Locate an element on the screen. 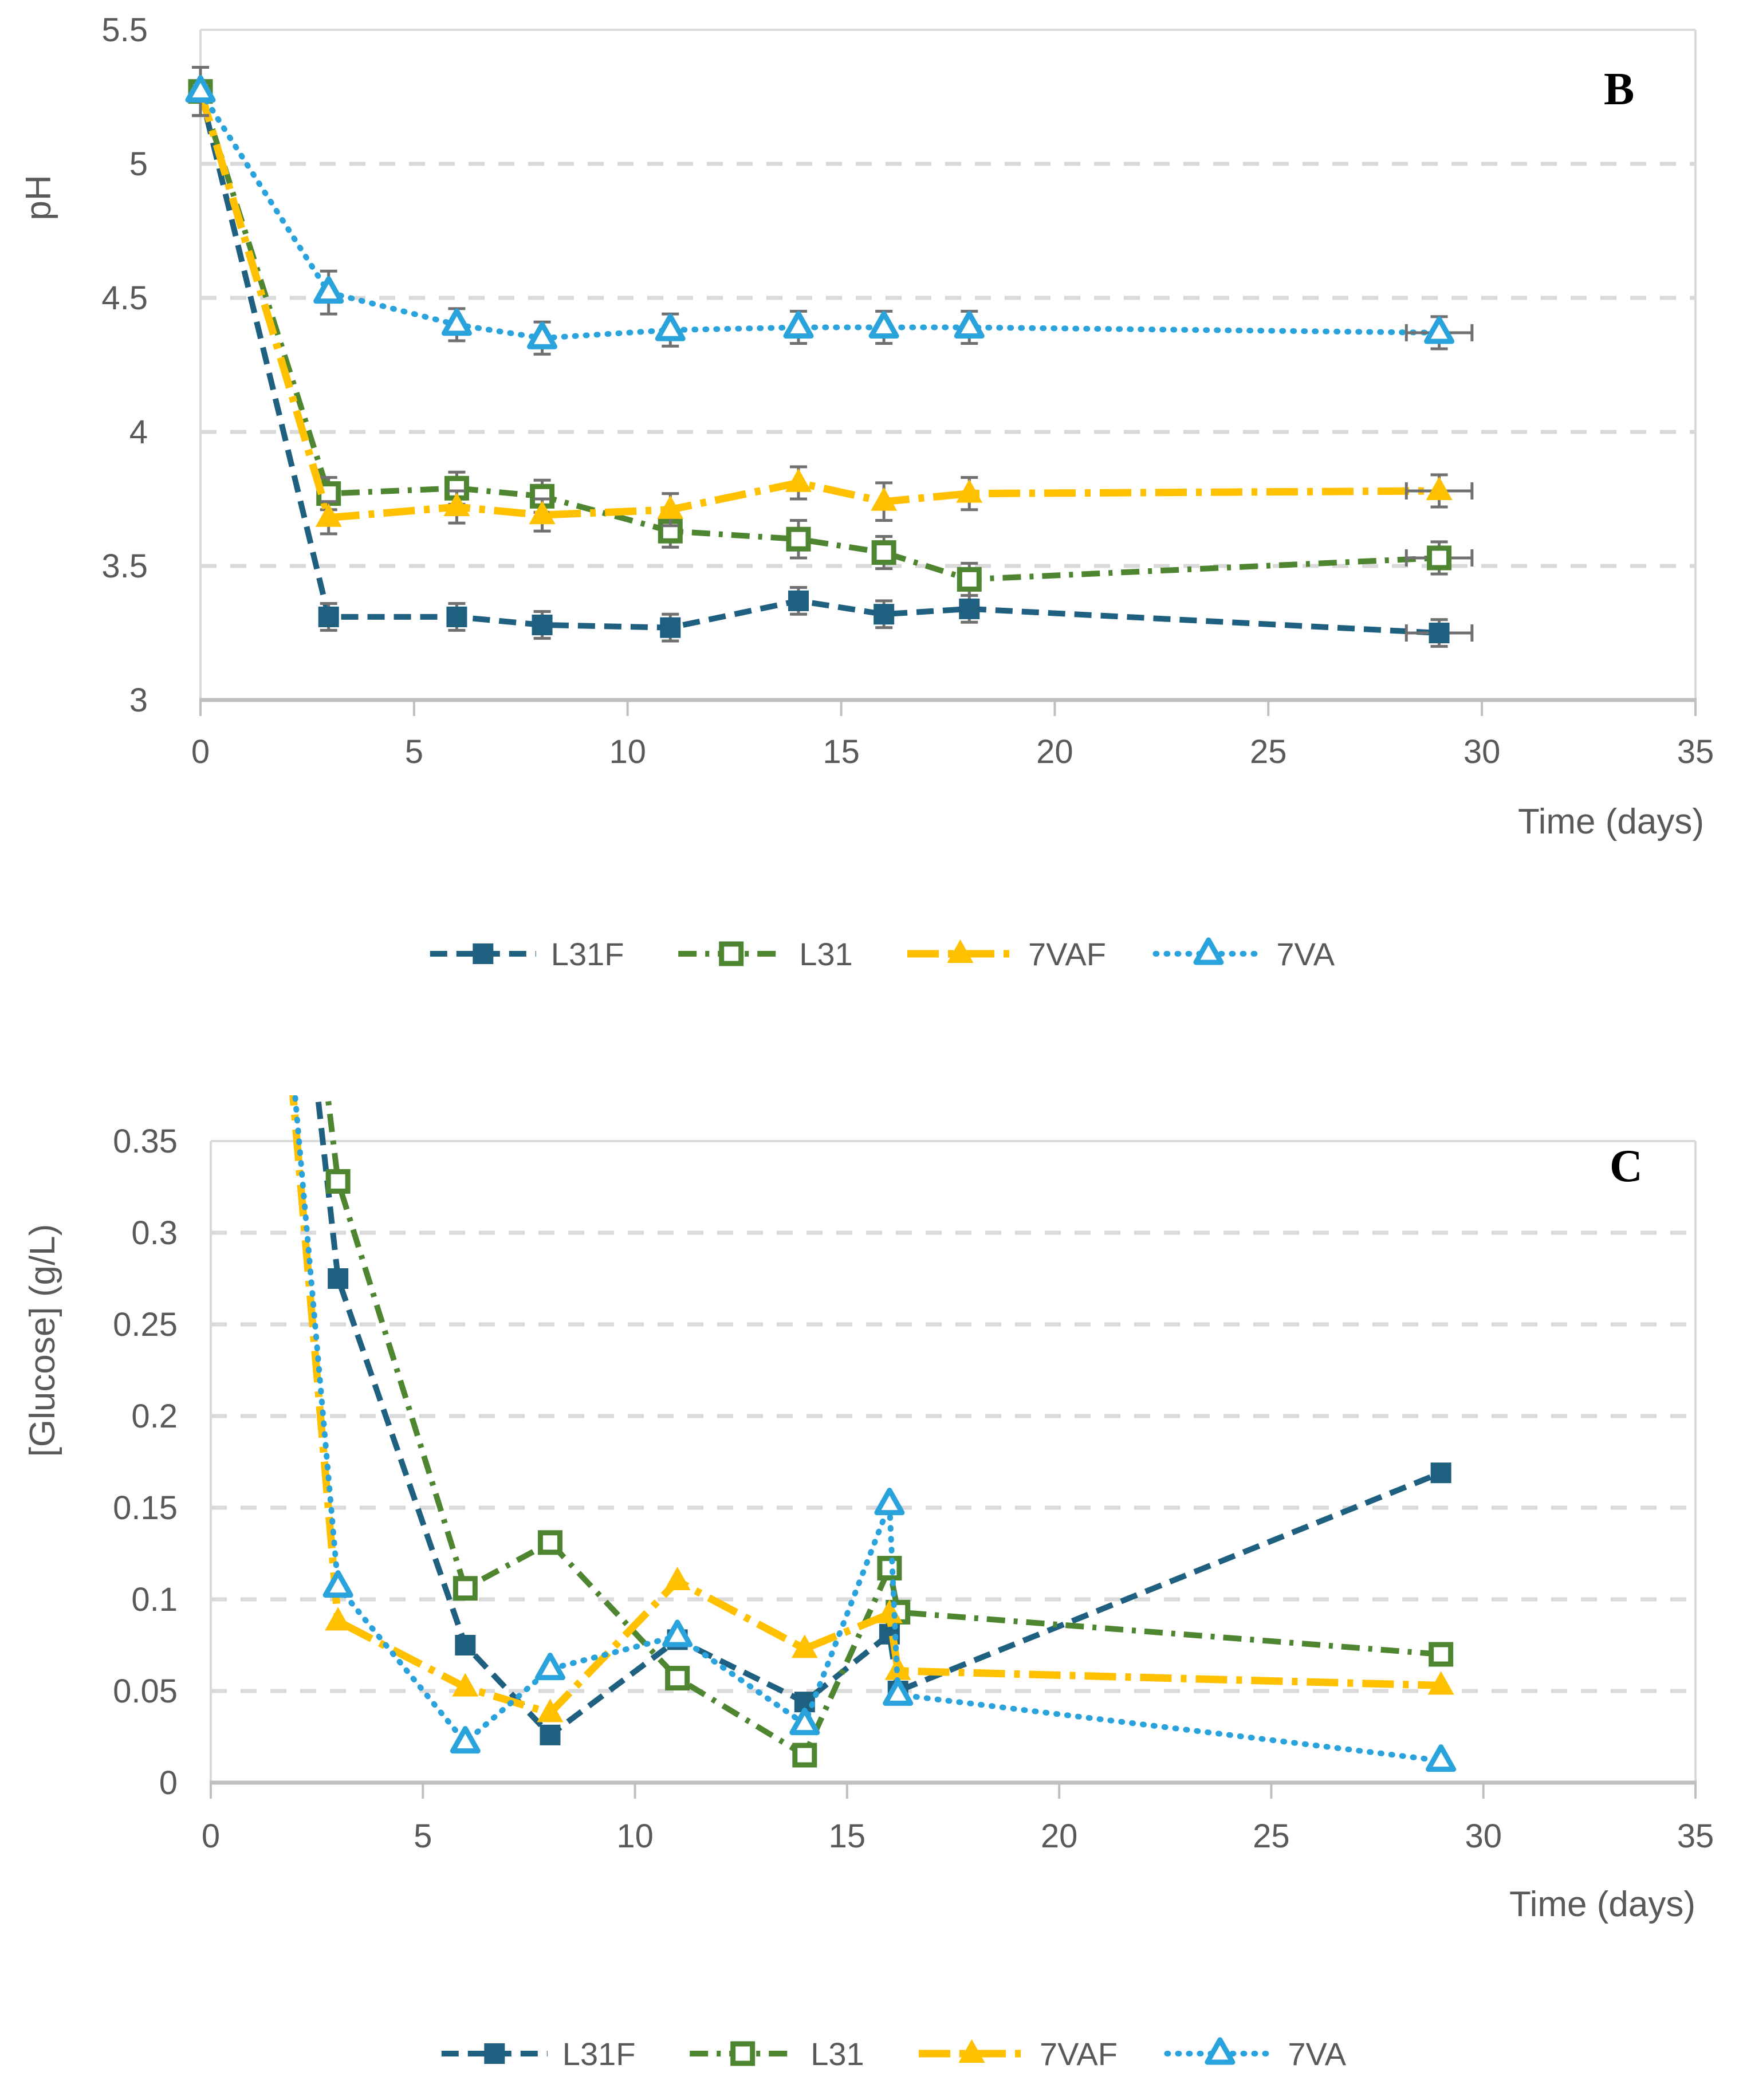 The width and height of the screenshot is (1739, 2100). legend-item-L31: L31 is located at coordinates (777, 2054).